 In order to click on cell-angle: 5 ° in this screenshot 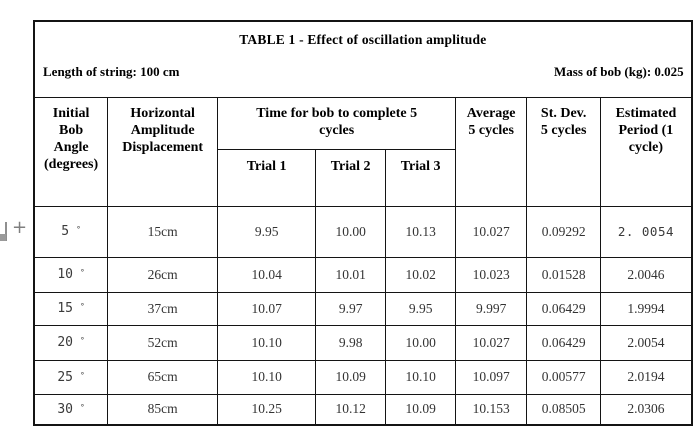, I will do `click(71, 231)`.